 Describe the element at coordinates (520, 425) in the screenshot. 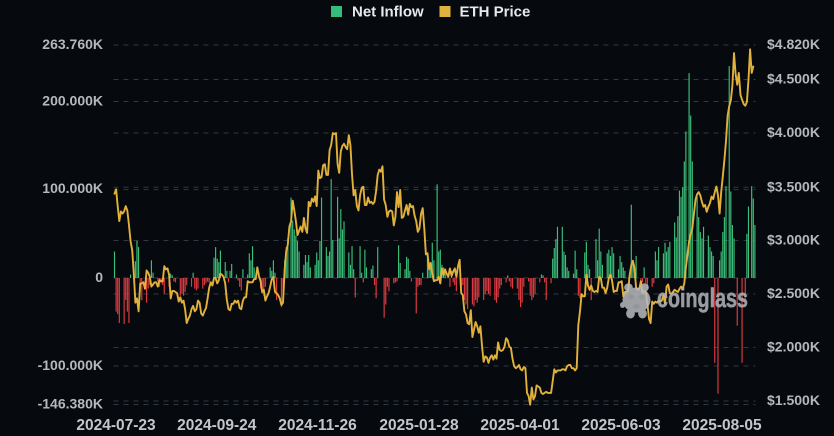

I see `svg-text: 2025-04-01` at that location.